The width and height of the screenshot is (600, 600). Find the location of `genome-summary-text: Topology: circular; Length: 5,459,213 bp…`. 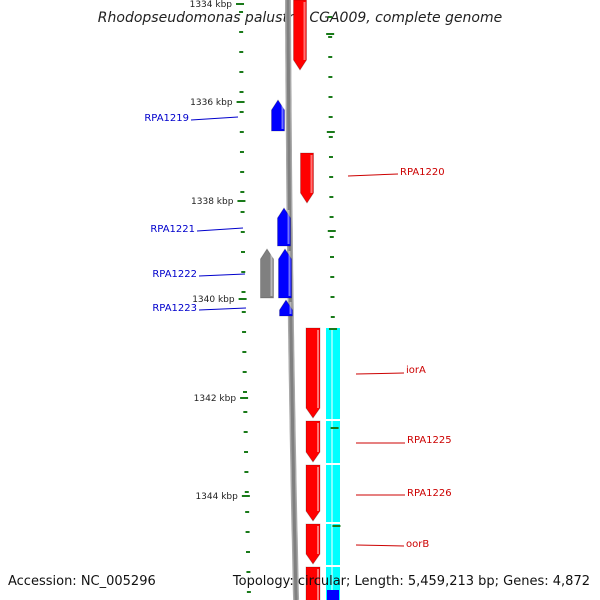

genome-summary-text: Topology: circular; Length: 5,459,213 bp… is located at coordinates (411, 581).